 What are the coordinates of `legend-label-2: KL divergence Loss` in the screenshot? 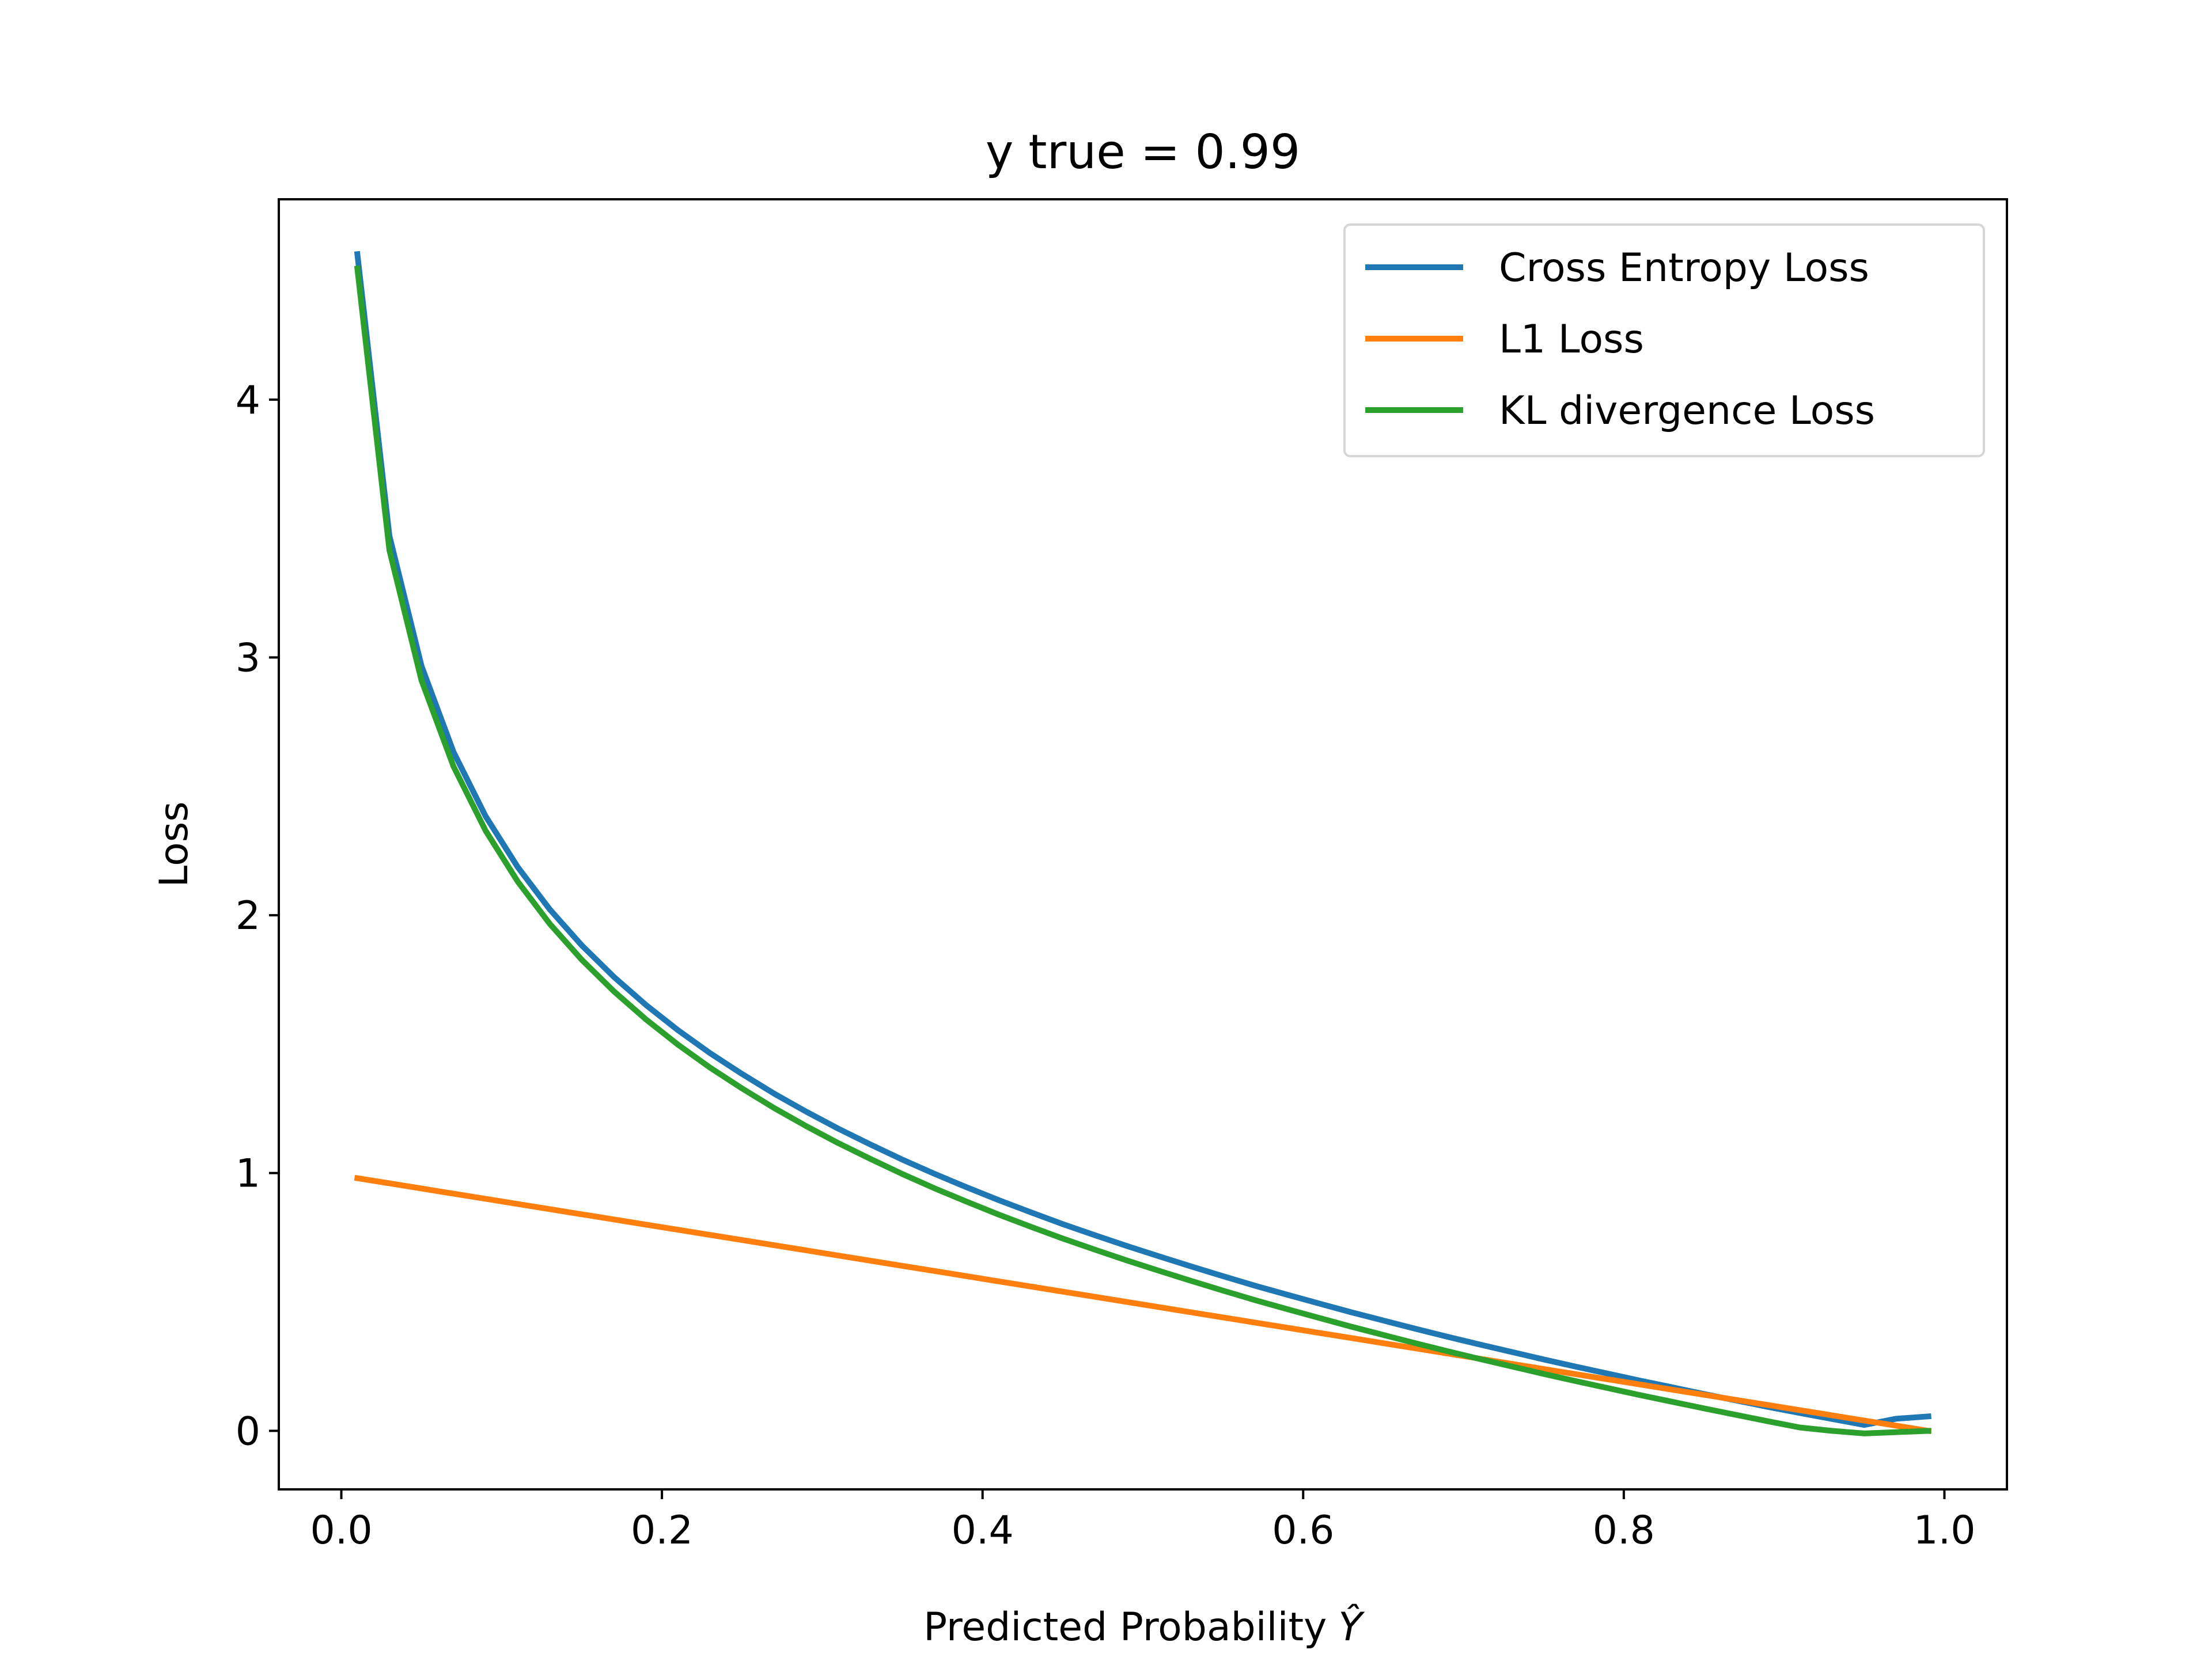 It's located at (1687, 411).